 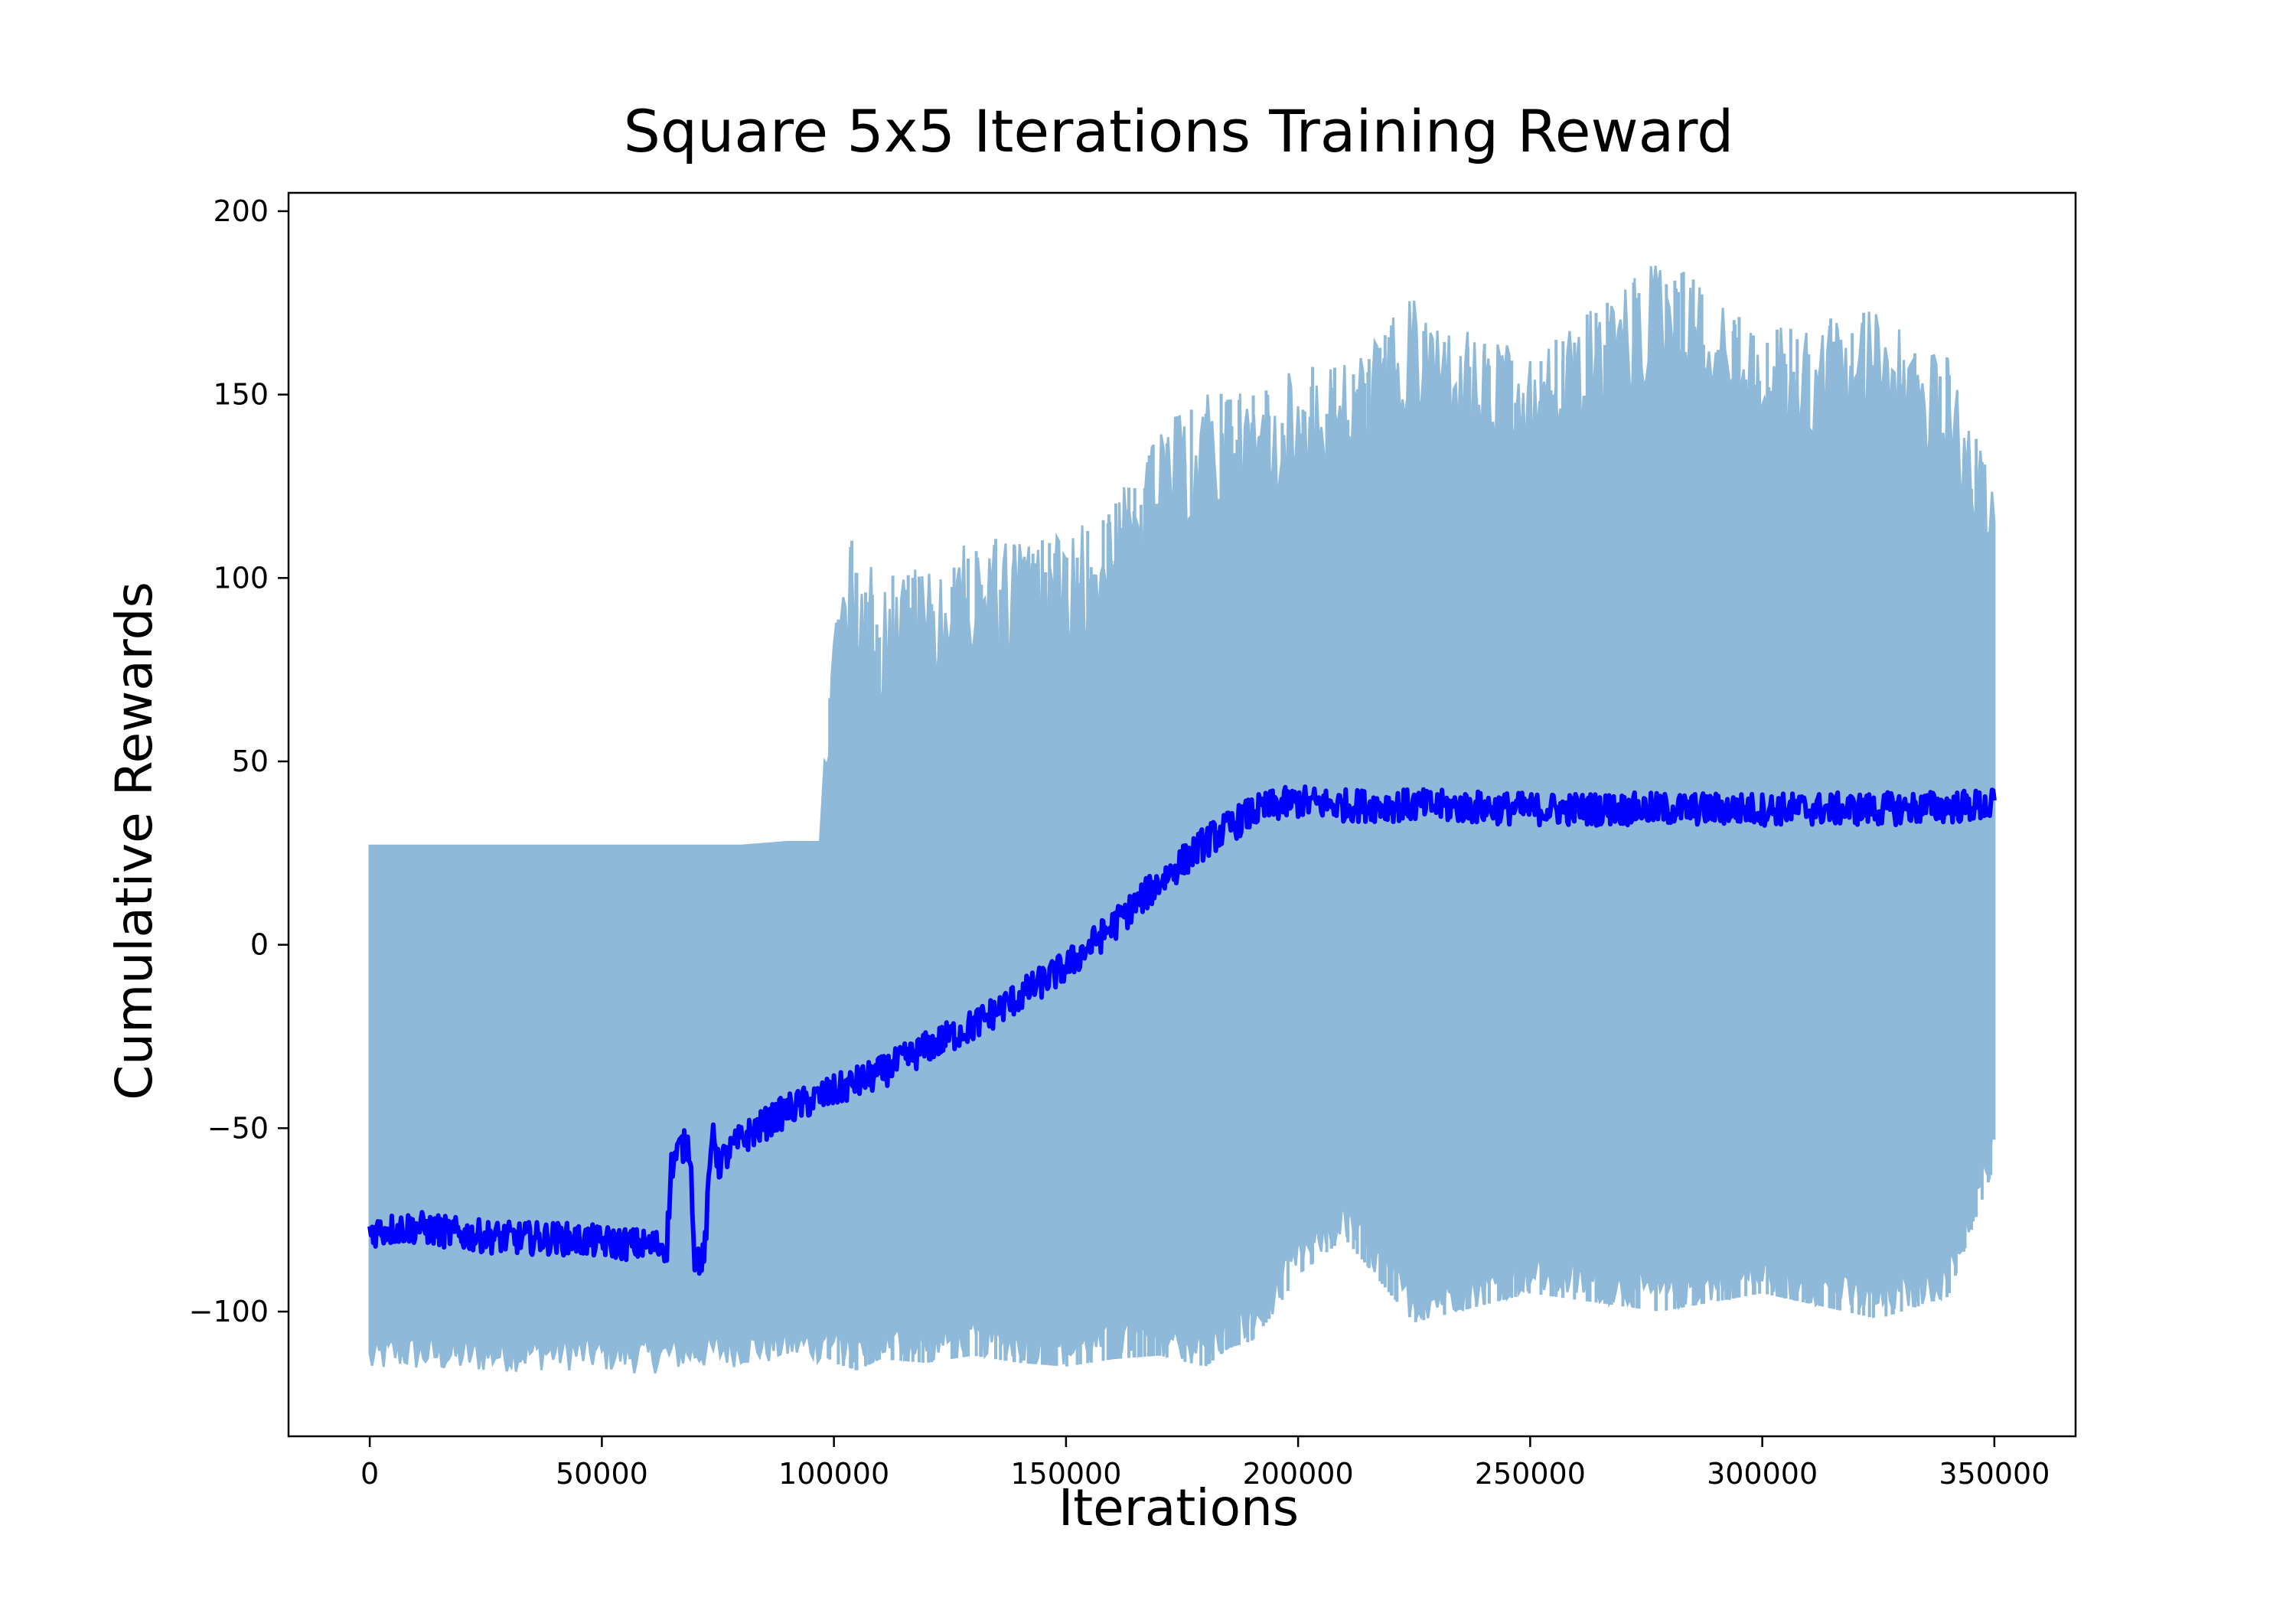 What do you see at coordinates (259, 945) in the screenshot?
I see `y-tick-label: 0` at bounding box center [259, 945].